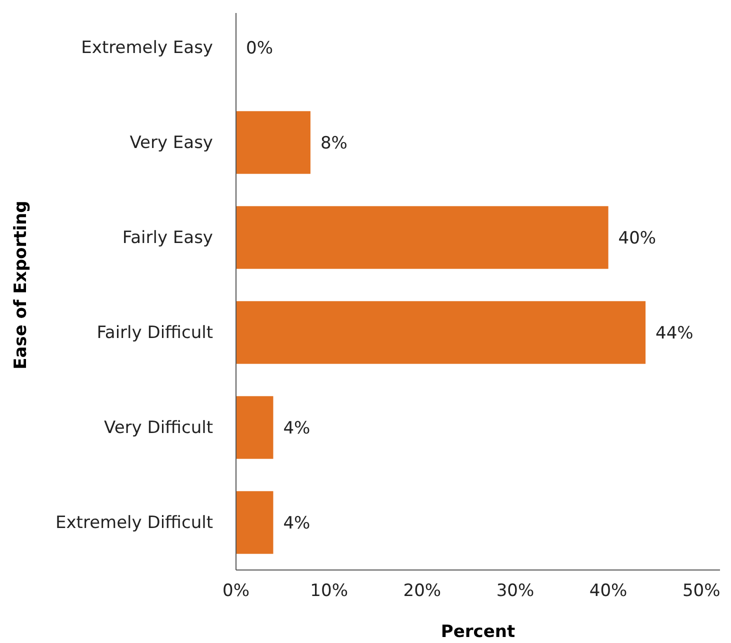  What do you see at coordinates (637, 238) in the screenshot?
I see `data-label: 40%` at bounding box center [637, 238].